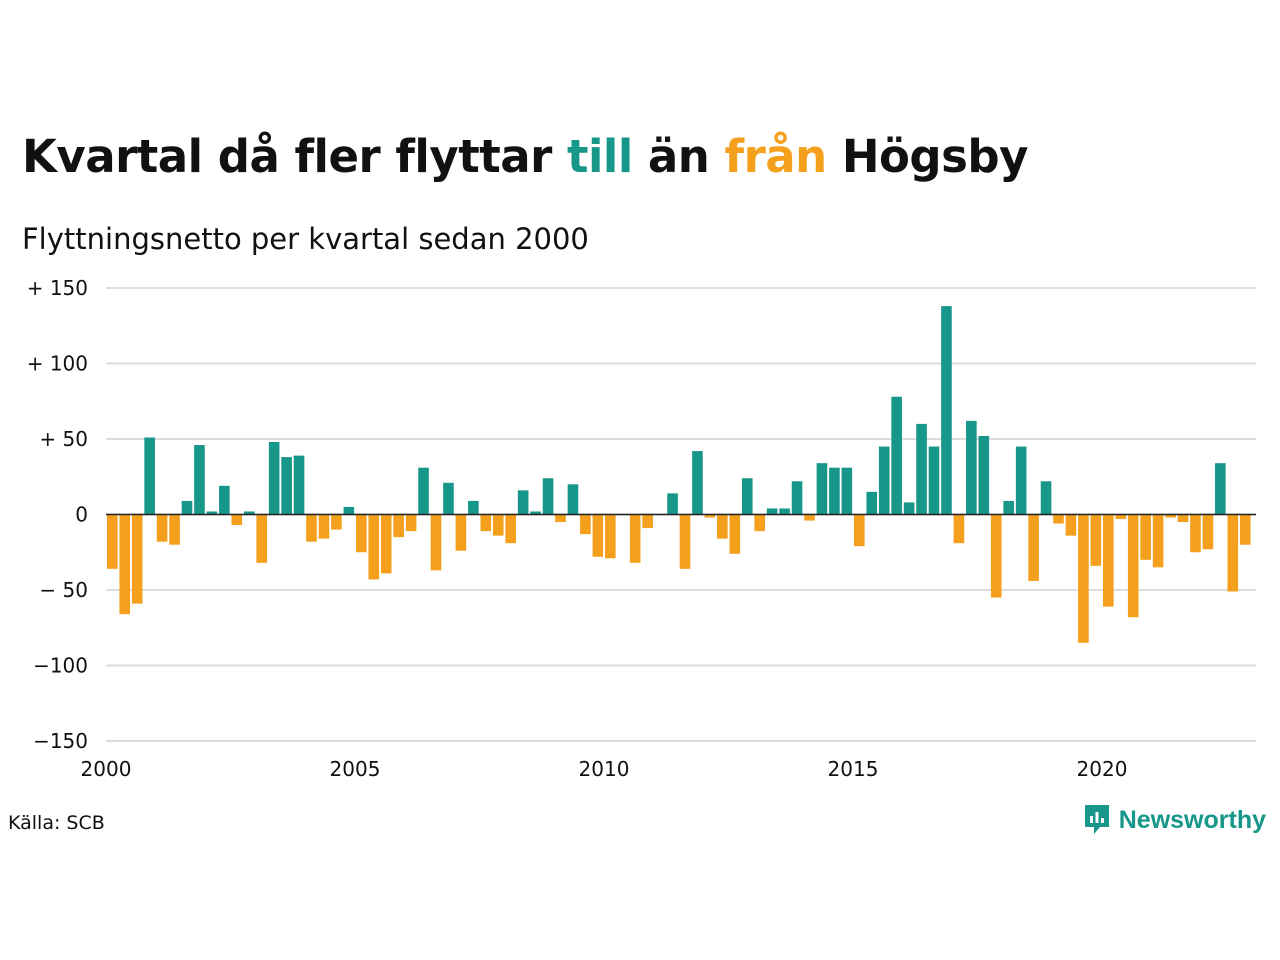 The height and width of the screenshot is (960, 1280). I want to click on x-axis-ticks: 2000 2005 2010 2015 2020, so click(604, 769).